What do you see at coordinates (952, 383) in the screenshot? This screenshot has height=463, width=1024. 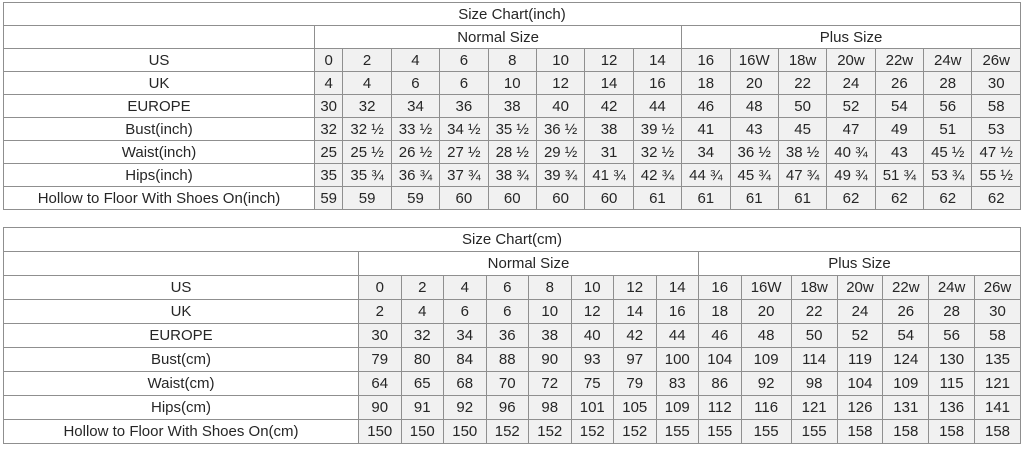 I see `size-value-cell: 115` at bounding box center [952, 383].